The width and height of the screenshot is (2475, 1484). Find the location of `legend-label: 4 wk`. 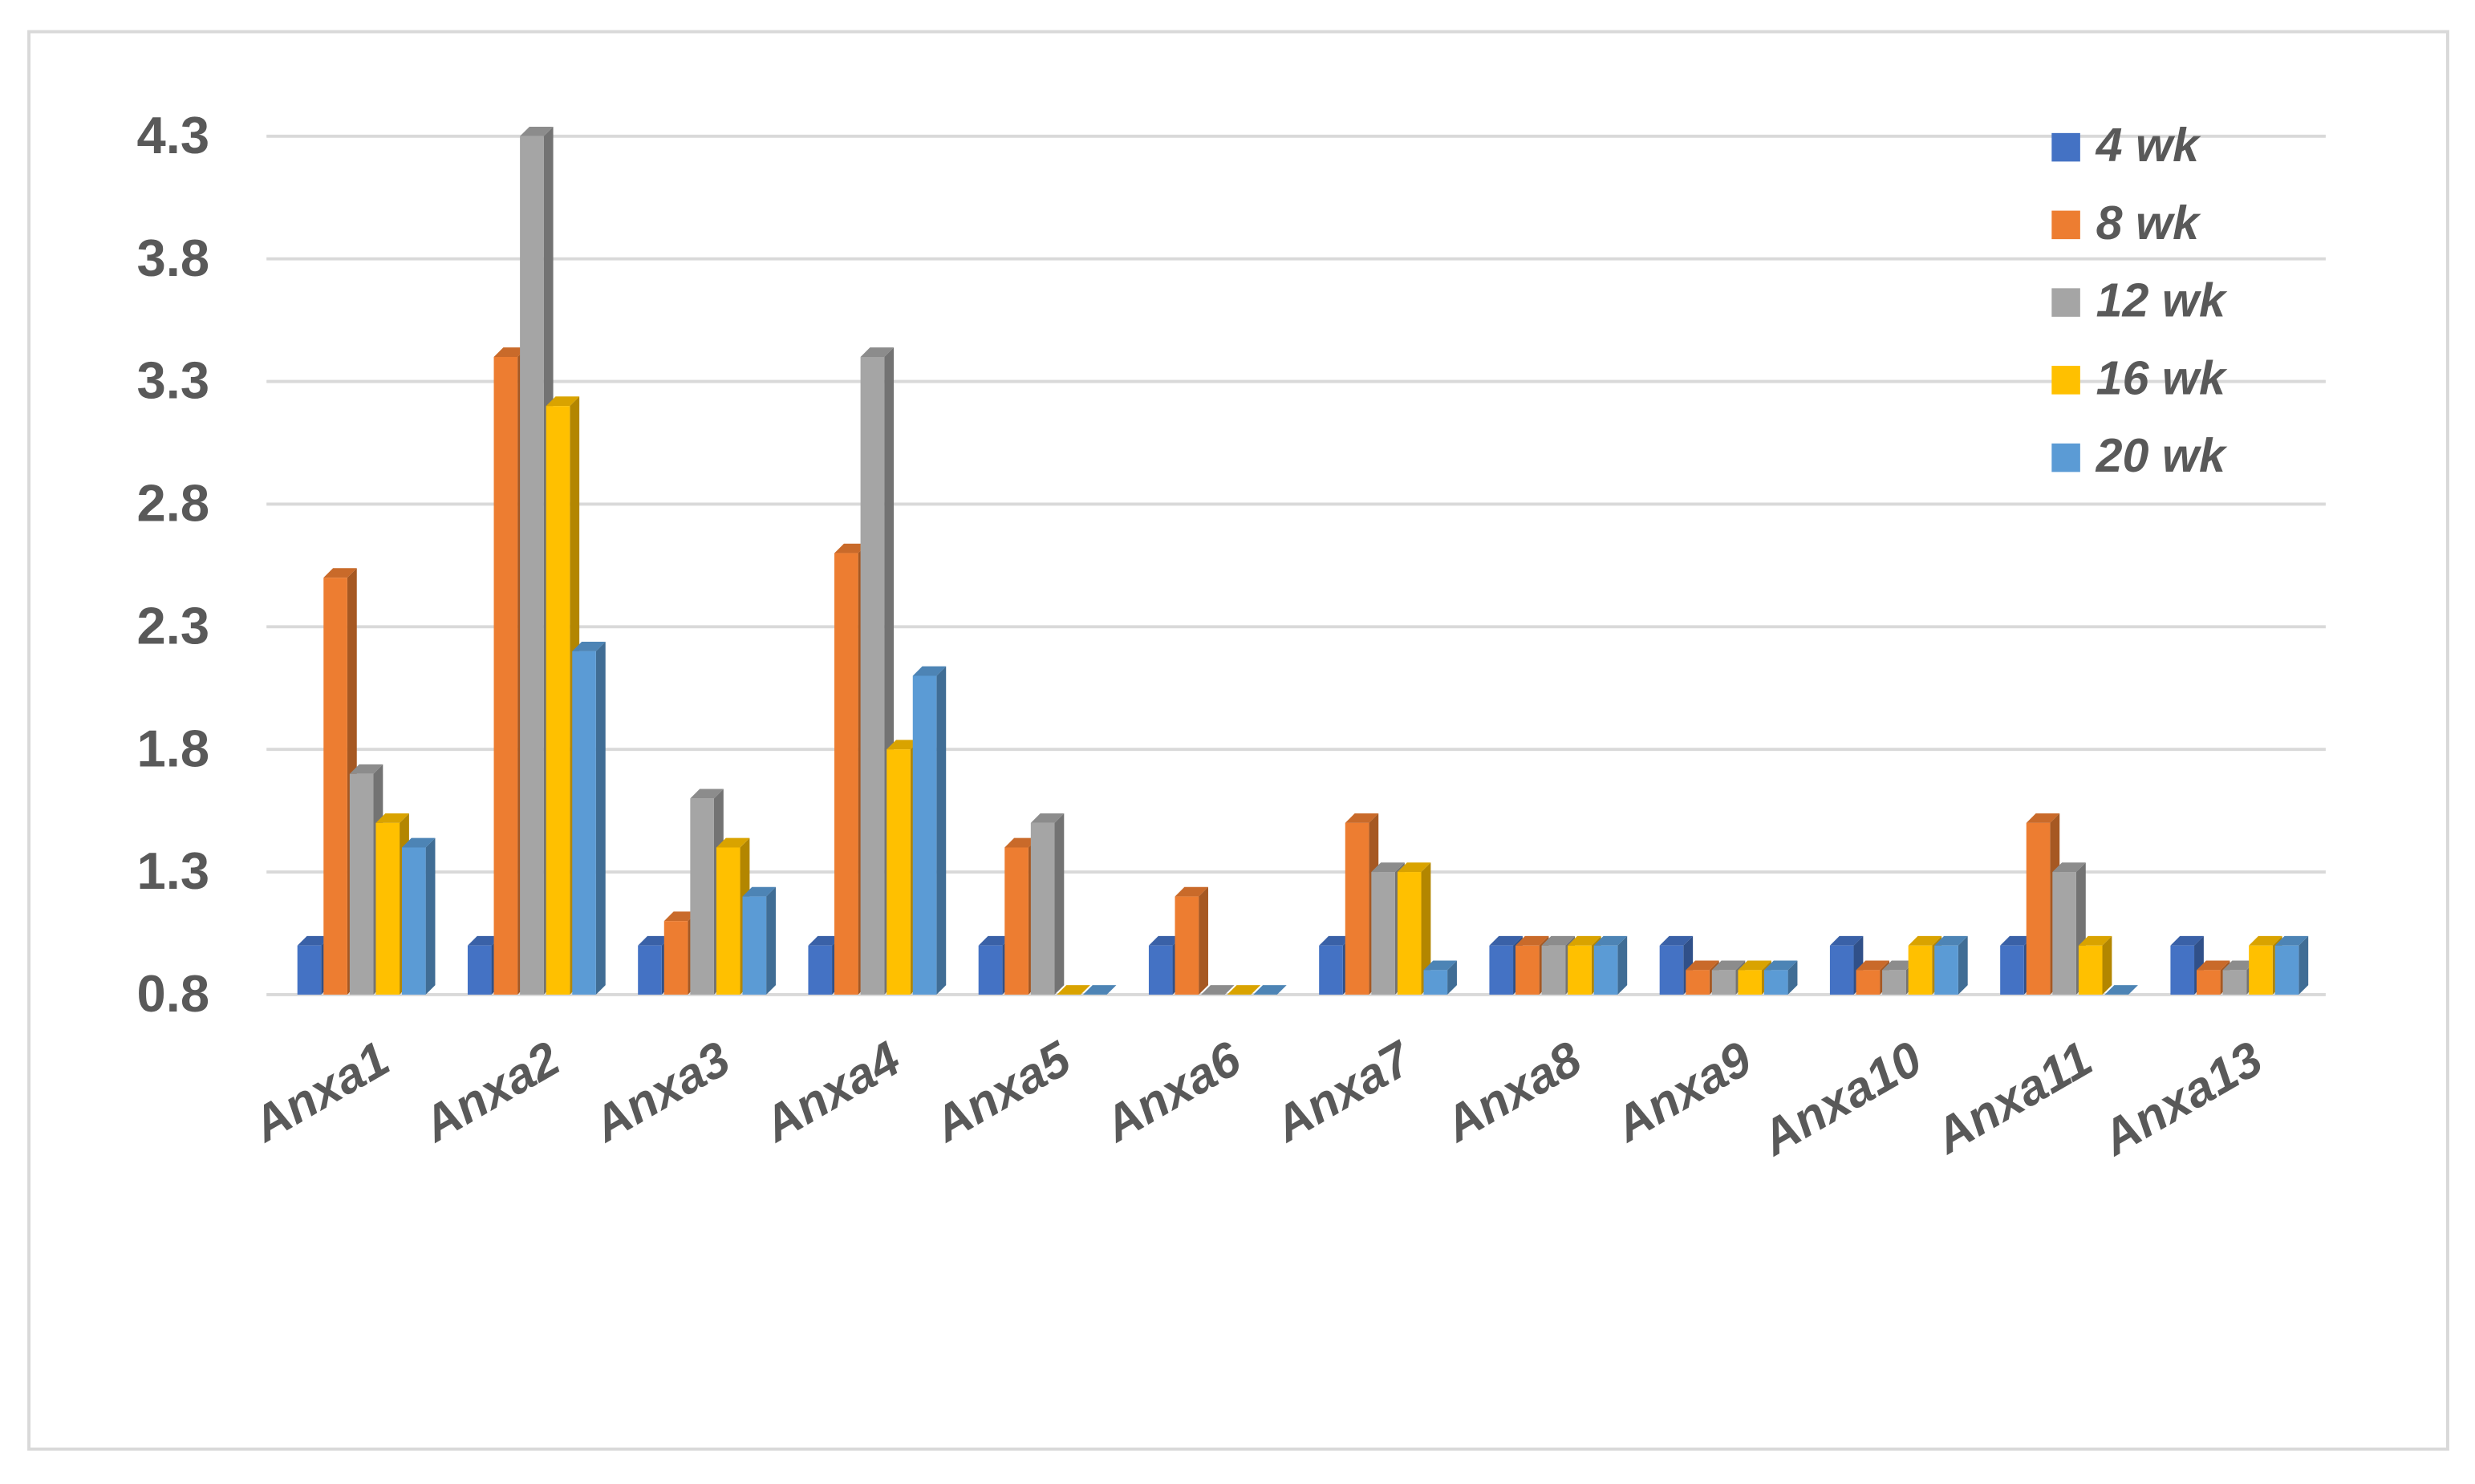

legend-label: 4 wk is located at coordinates (2148, 145).